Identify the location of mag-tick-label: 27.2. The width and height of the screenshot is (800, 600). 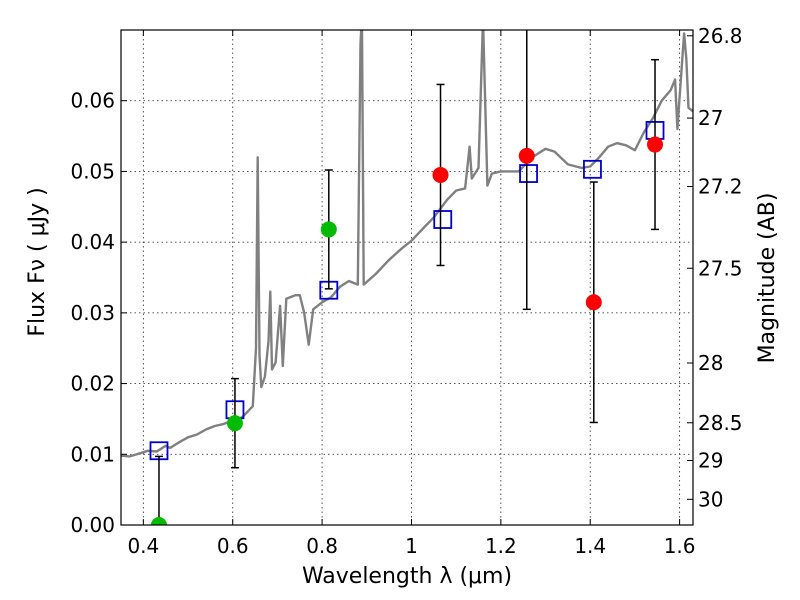
(720, 187).